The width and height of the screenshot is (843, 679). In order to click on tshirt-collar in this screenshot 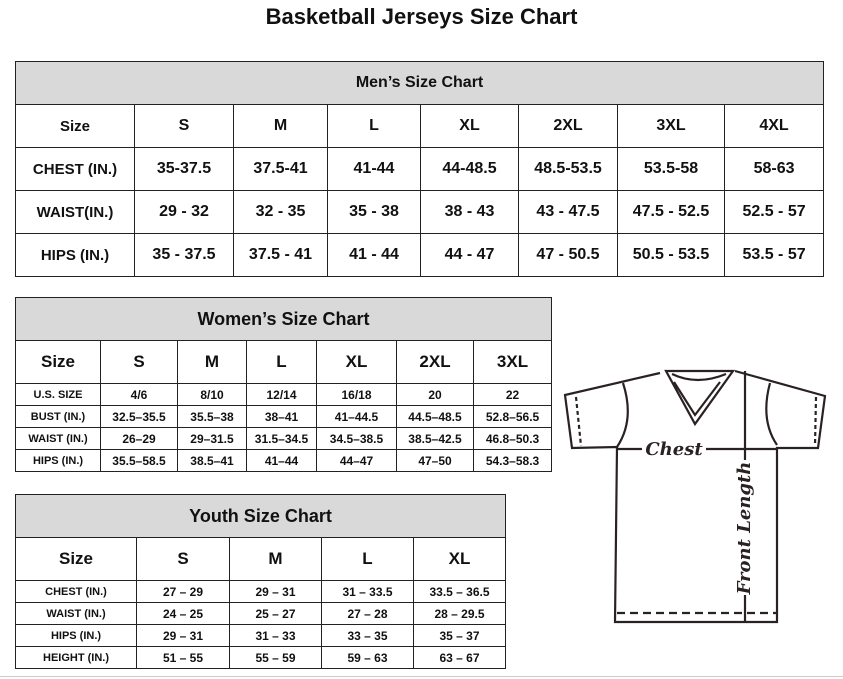, I will do `click(700, 398)`.